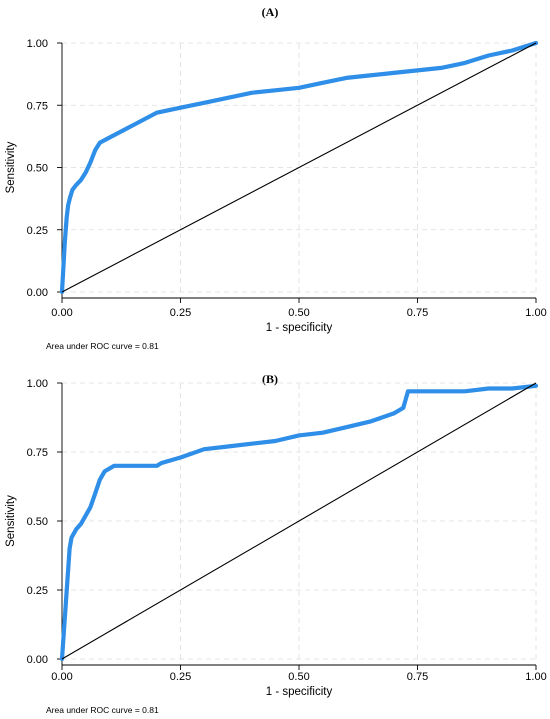 The width and height of the screenshot is (550, 719). Describe the element at coordinates (270, 12) in the screenshot. I see `panel-label: (A)` at that location.